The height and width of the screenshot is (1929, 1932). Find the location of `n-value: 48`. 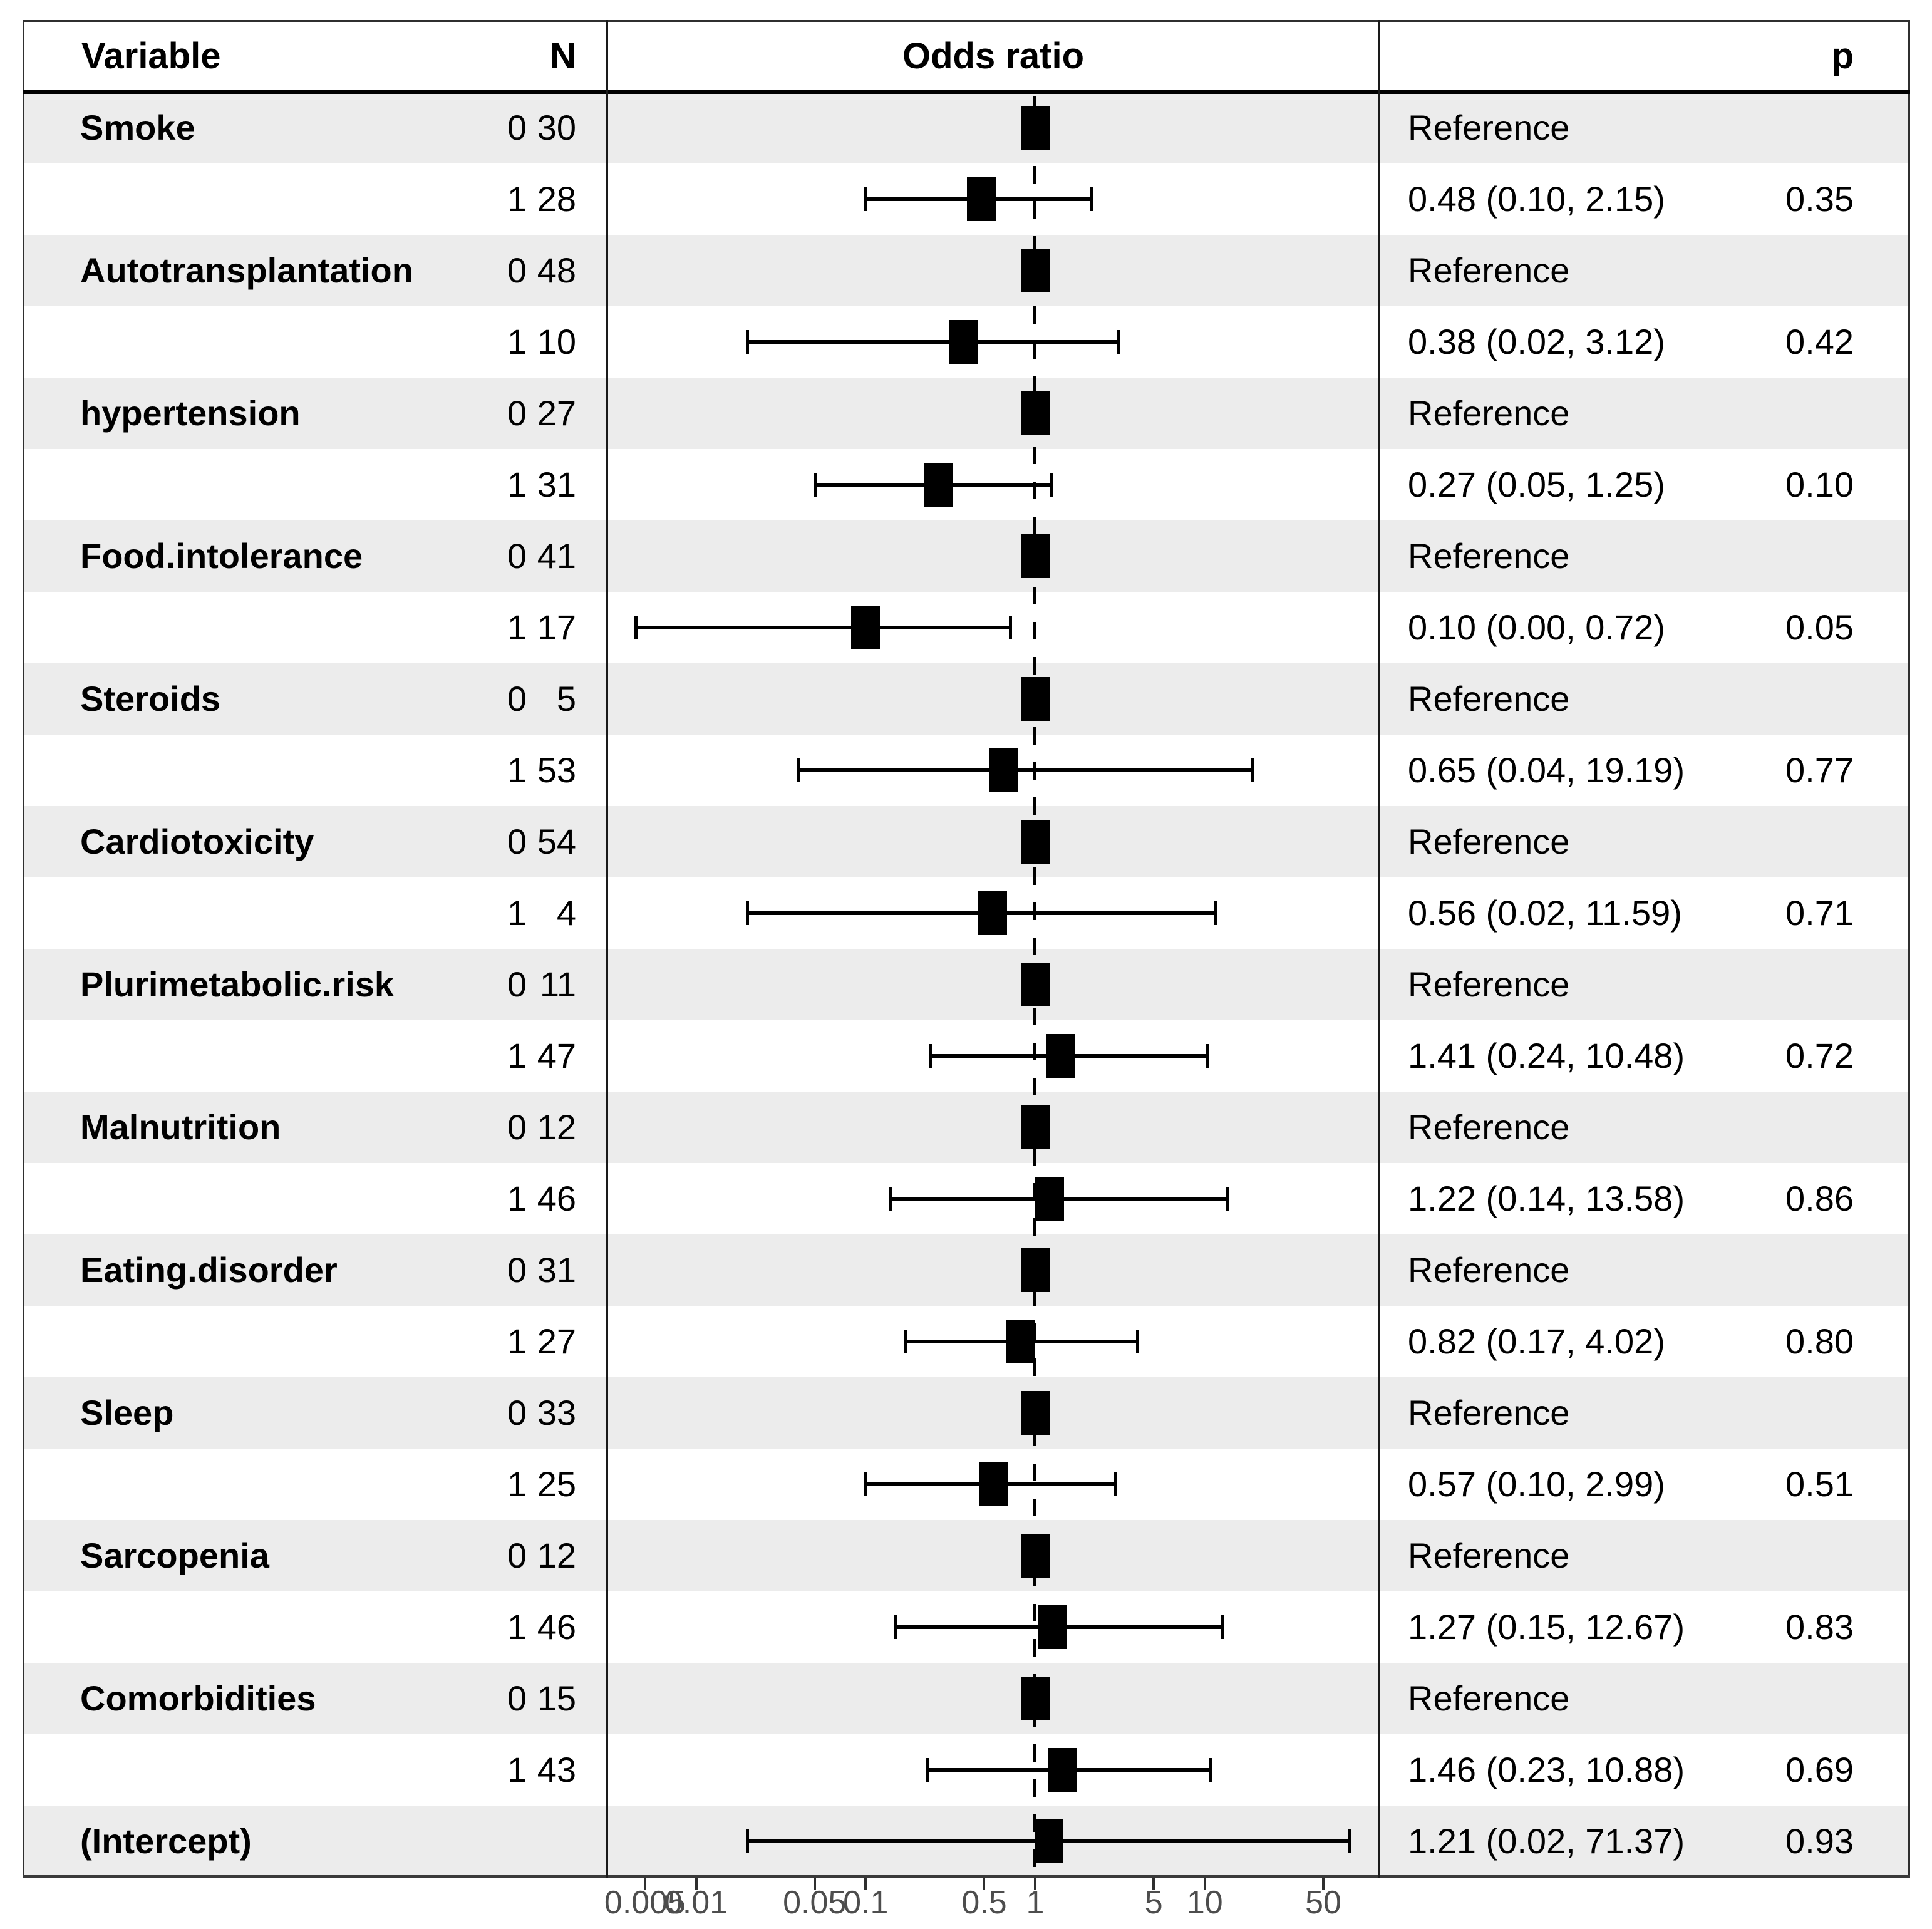

n-value: 48 is located at coordinates (556, 270).